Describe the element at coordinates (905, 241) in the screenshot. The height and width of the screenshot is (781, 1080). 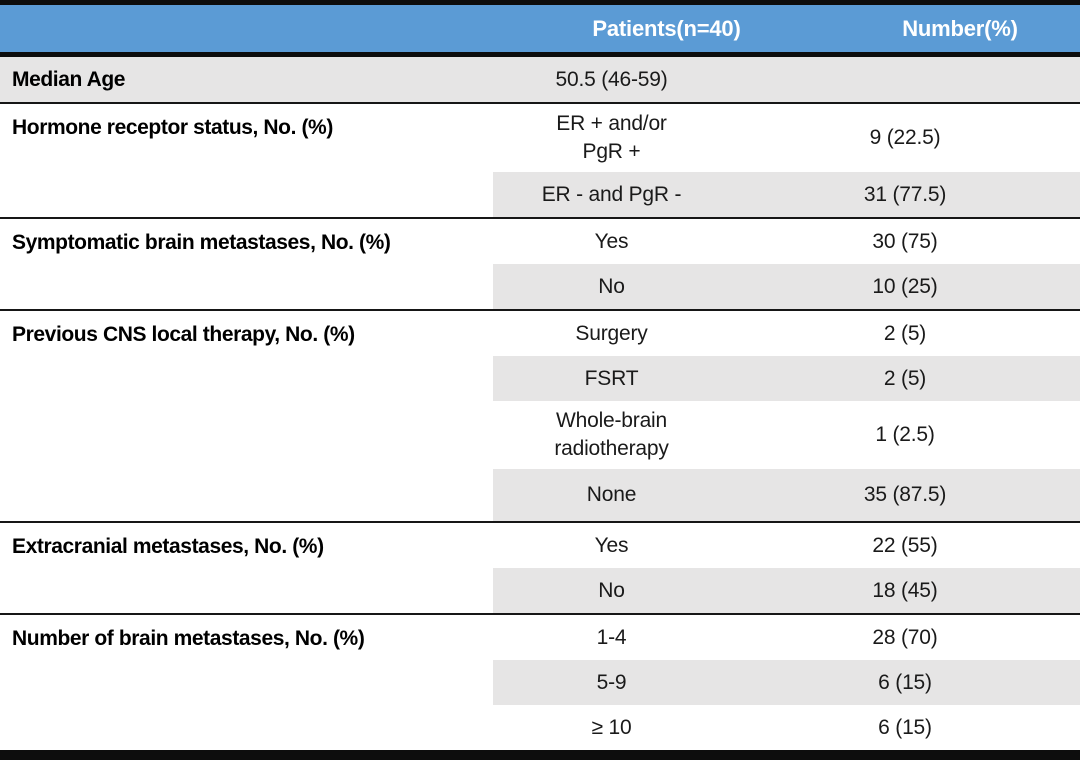
I see `value-cell: 30 (75)` at that location.